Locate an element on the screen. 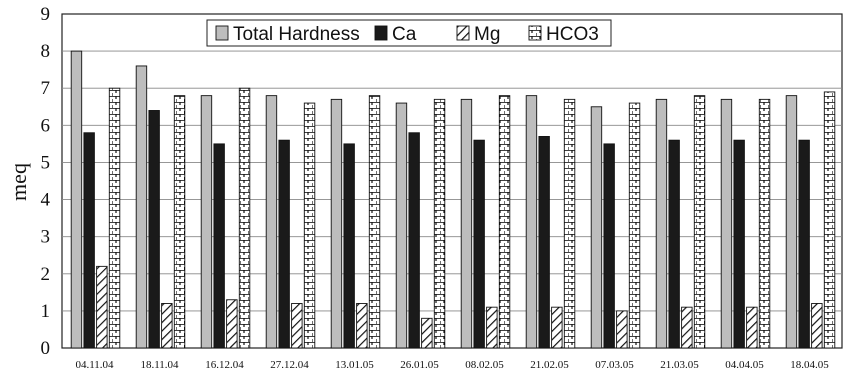 This screenshot has width=846, height=371. y-tick-label: 0 is located at coordinates (46, 348).